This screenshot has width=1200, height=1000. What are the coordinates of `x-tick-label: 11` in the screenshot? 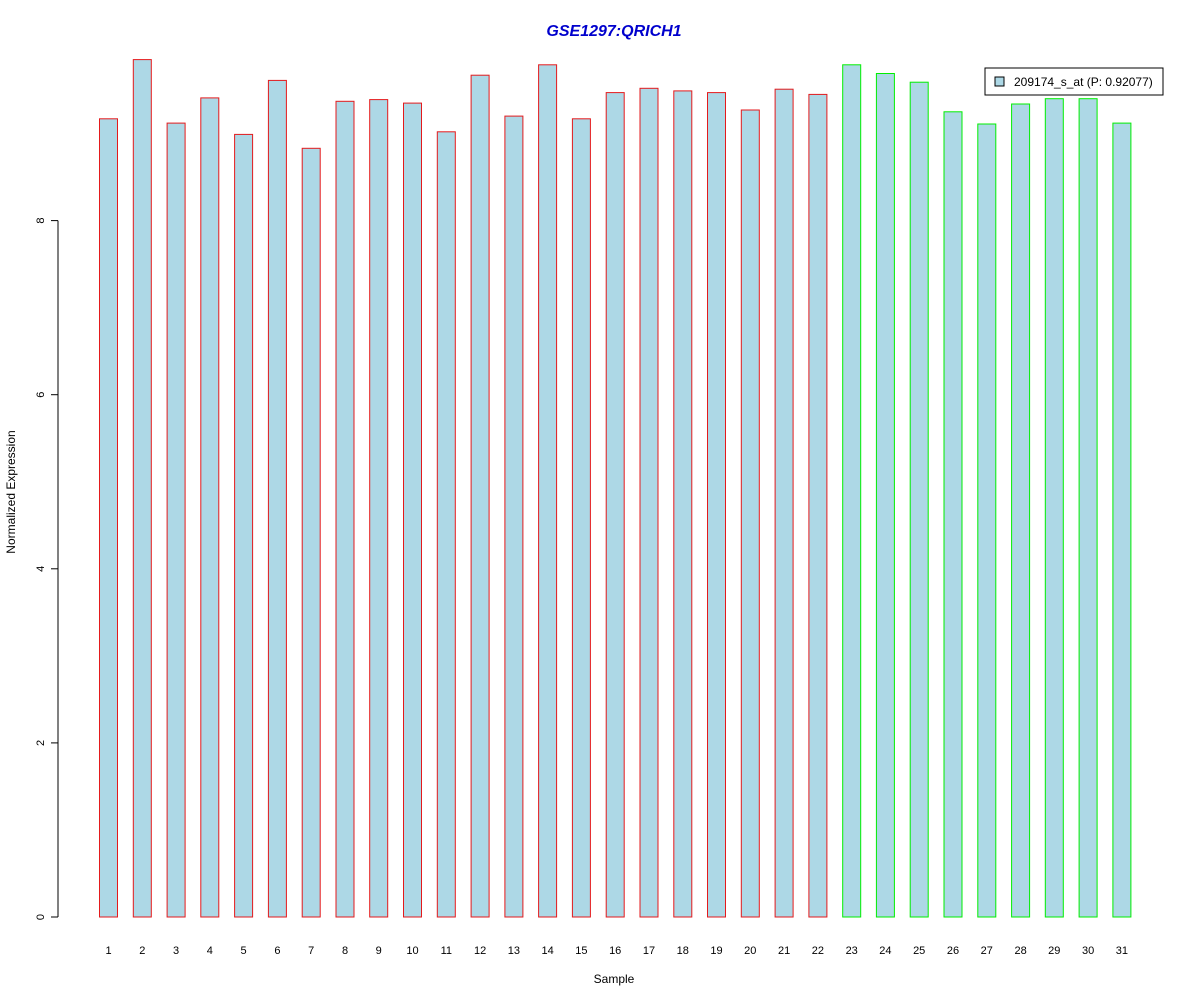 It's located at (446, 951).